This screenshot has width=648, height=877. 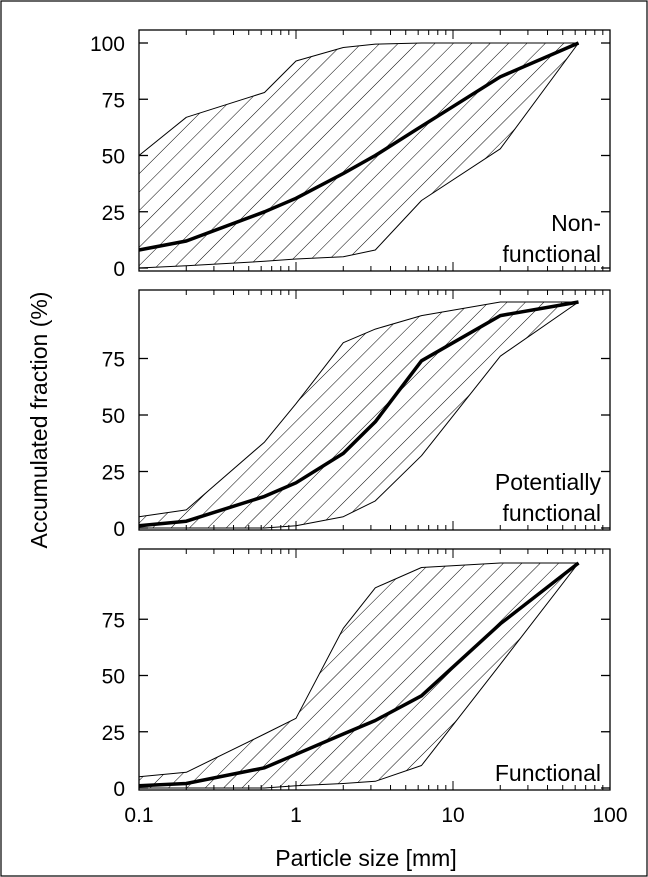 I want to click on x-axis-title: Particle size [mm], so click(x=365, y=858).